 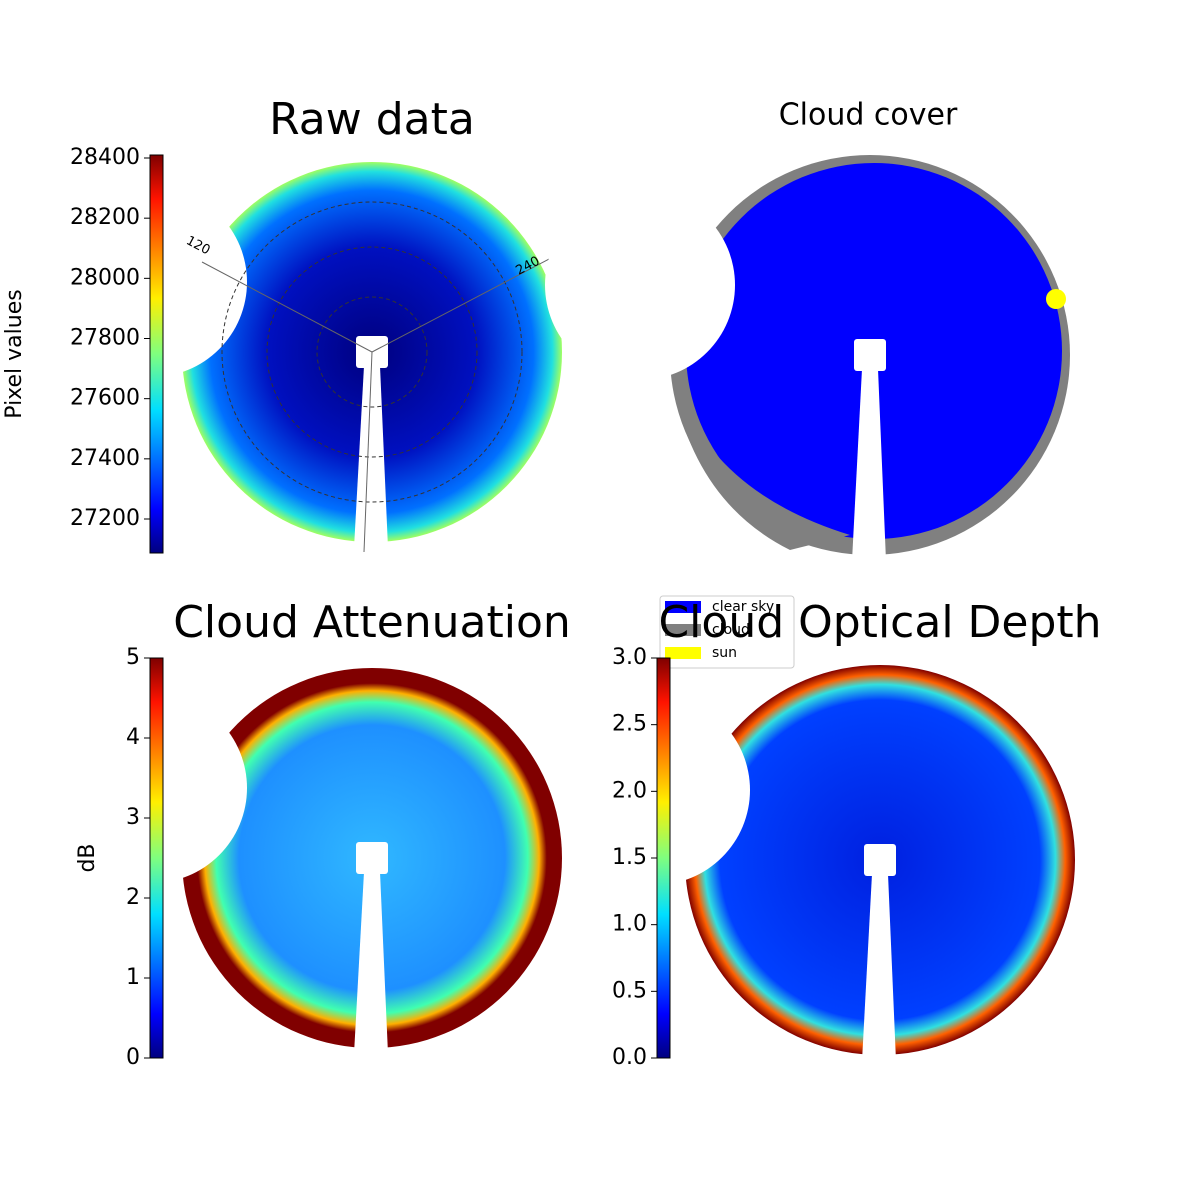 What do you see at coordinates (133, 897) in the screenshot?
I see `colorbar-tick-label: 2` at bounding box center [133, 897].